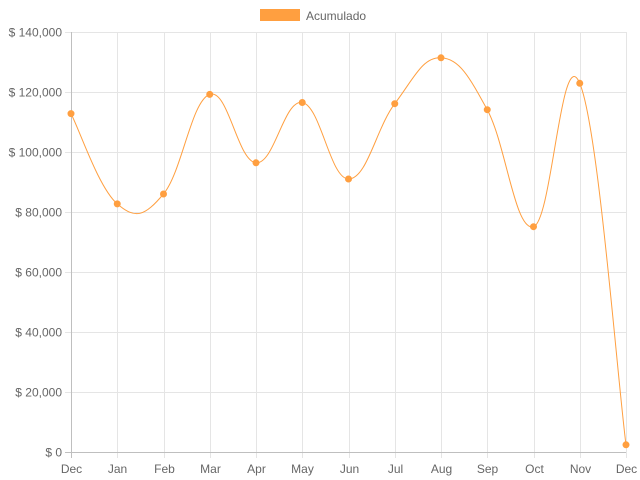 This screenshot has height=480, width=640. I want to click on x-tick-label-2: Feb, so click(164, 469).